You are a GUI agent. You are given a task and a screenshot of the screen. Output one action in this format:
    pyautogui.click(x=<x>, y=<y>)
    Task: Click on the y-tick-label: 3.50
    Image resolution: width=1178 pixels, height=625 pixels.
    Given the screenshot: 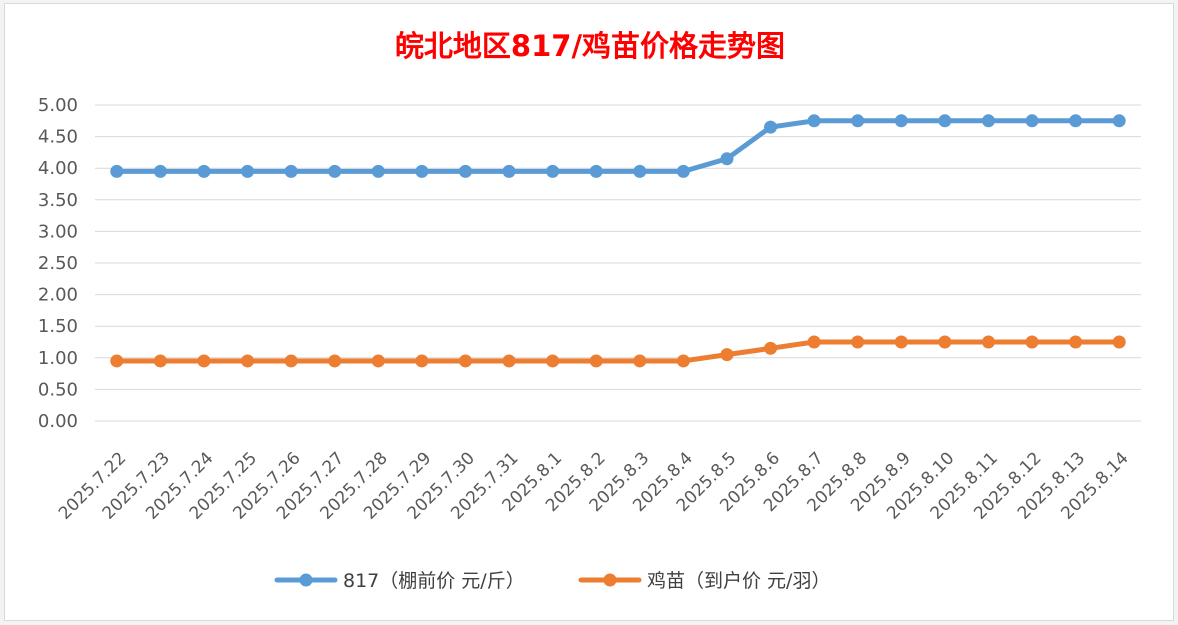 What is the action you would take?
    pyautogui.click(x=58, y=200)
    